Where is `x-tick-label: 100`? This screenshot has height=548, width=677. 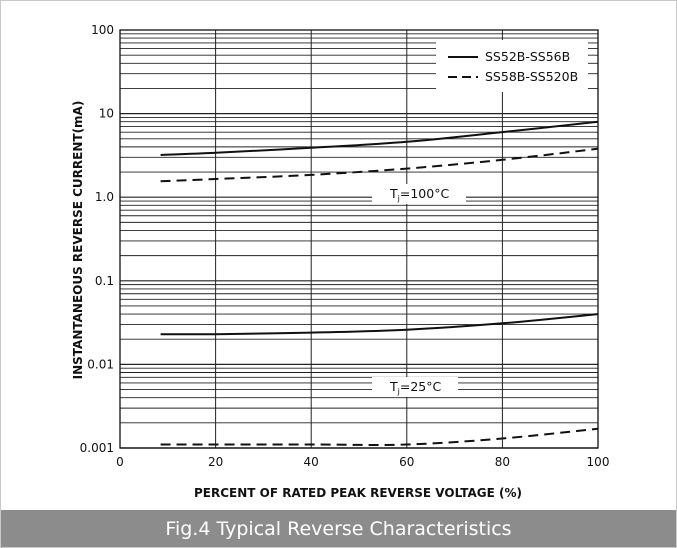
x-tick-label: 100 is located at coordinates (598, 462).